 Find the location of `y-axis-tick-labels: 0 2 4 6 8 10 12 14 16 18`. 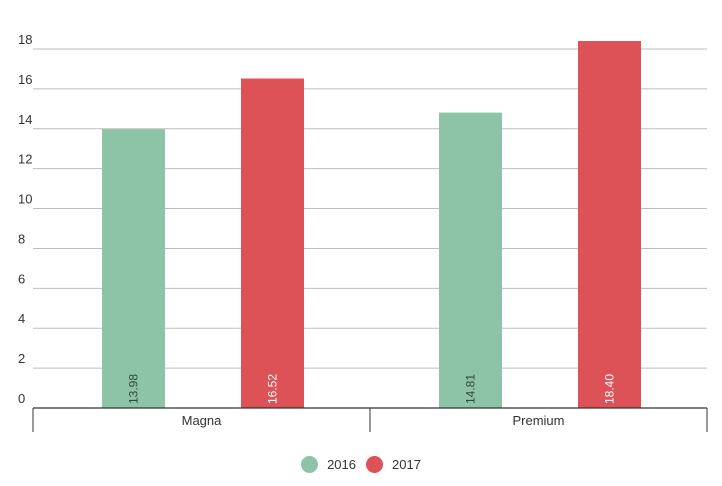

y-axis-tick-labels: 0 2 4 6 8 10 12 14 16 18 is located at coordinates (25, 219).